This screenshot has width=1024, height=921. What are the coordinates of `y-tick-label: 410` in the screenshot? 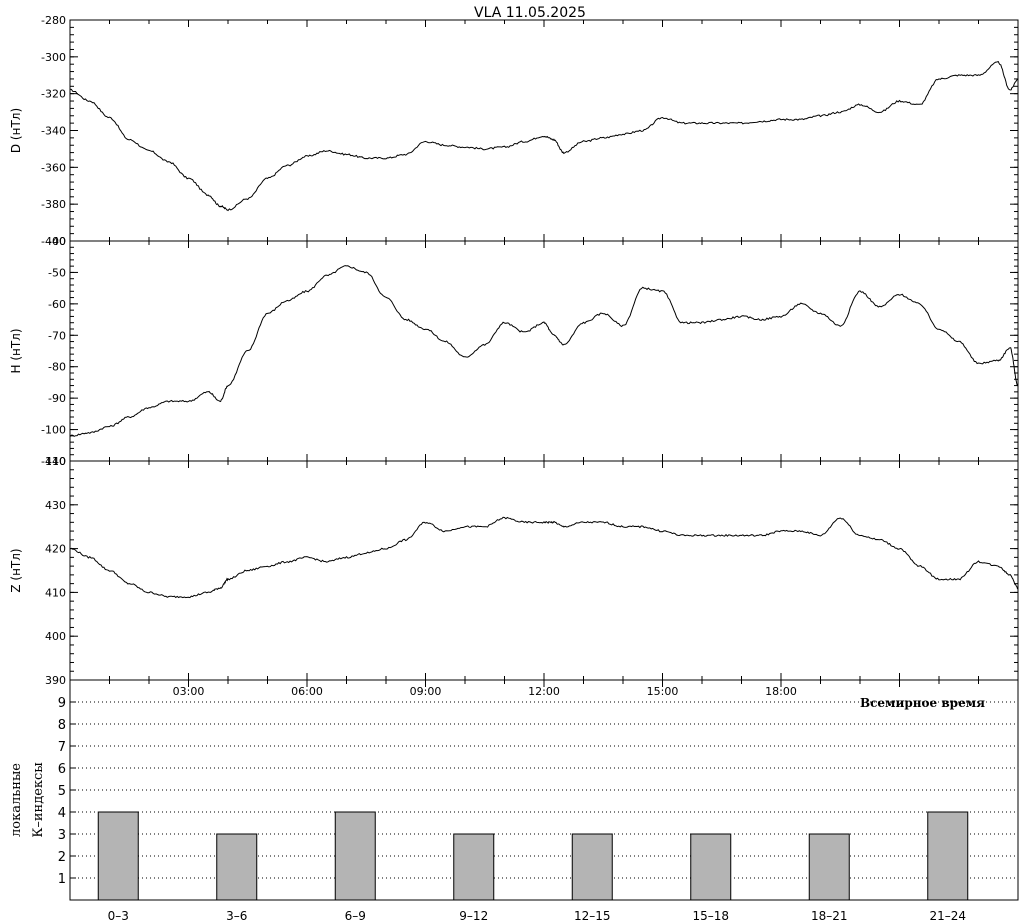 It's located at (55, 592).